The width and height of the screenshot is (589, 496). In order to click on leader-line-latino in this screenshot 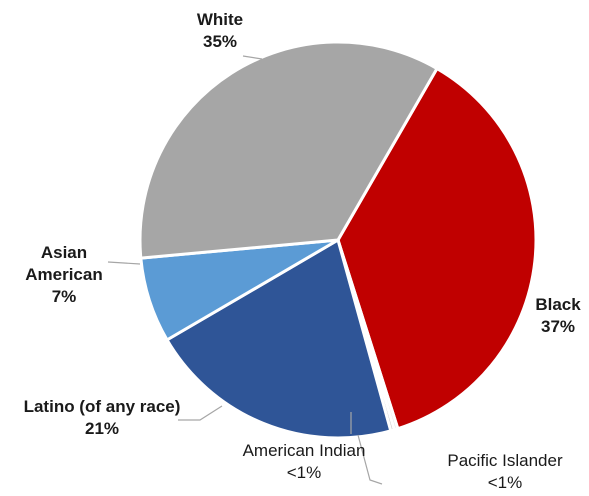, I will do `click(200, 413)`.